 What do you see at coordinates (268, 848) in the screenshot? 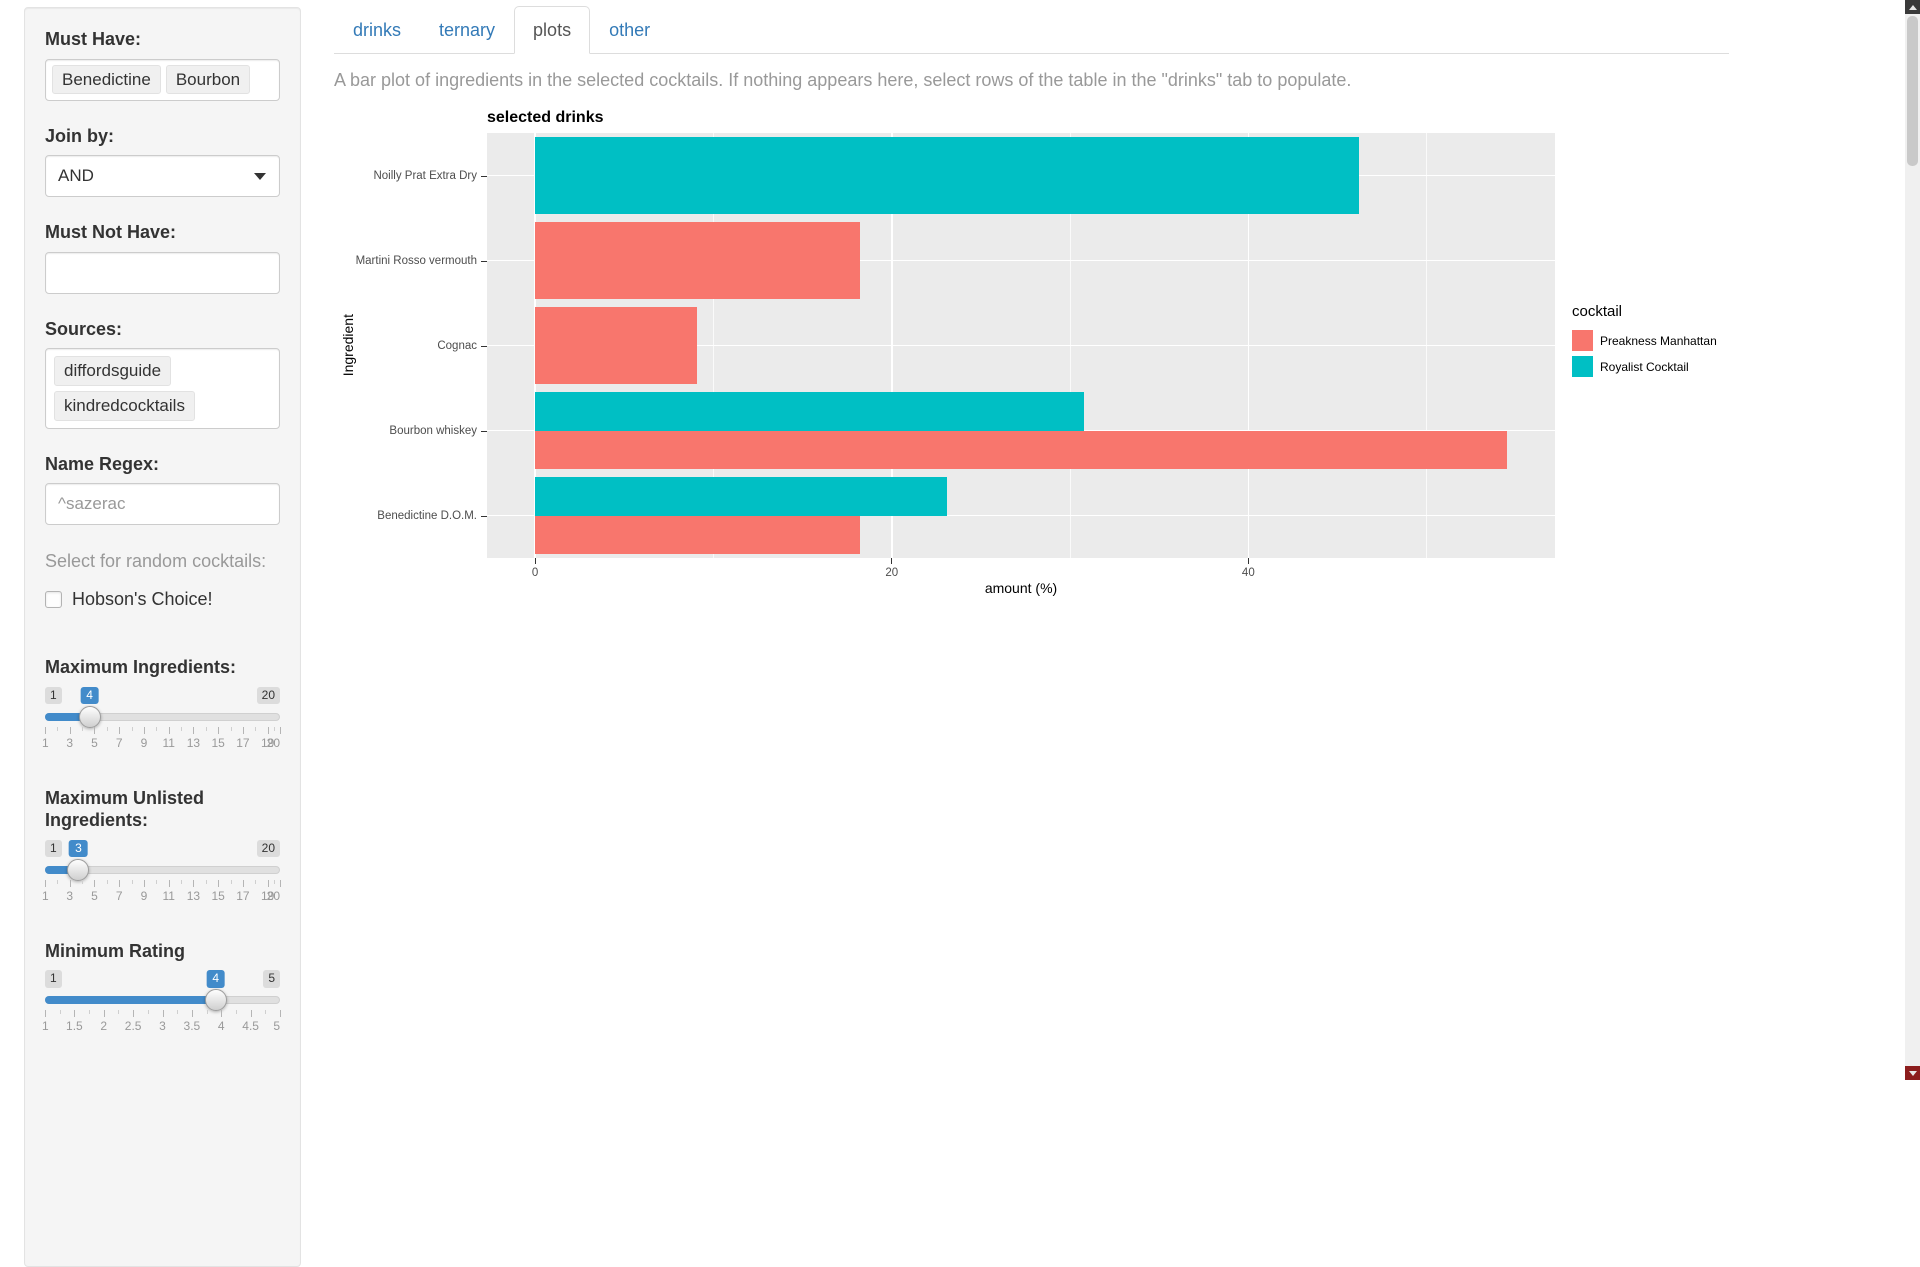
I see `slider-max-label: 20` at bounding box center [268, 848].